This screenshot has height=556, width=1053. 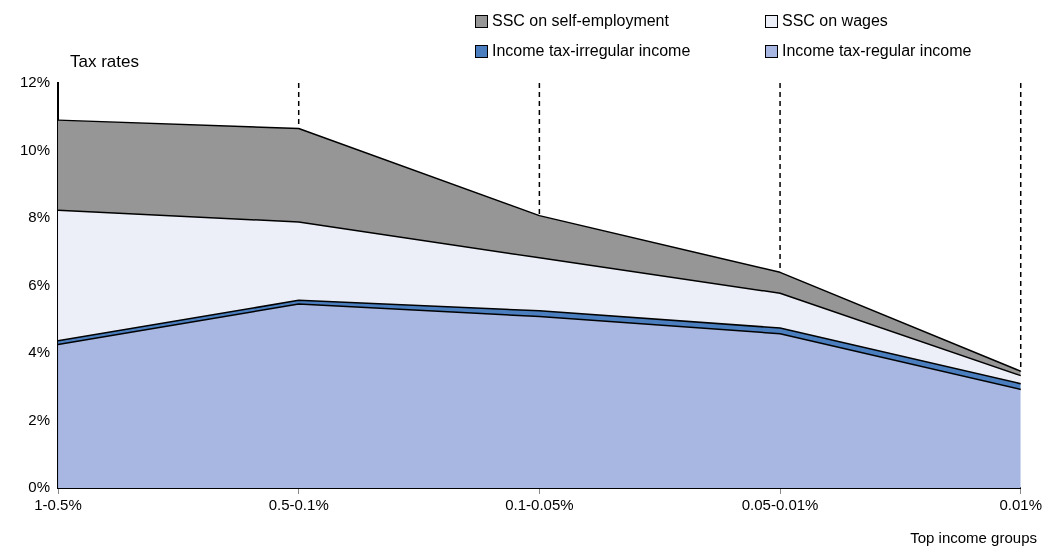 I want to click on legend-label: SSC on self-employment, so click(x=580, y=21).